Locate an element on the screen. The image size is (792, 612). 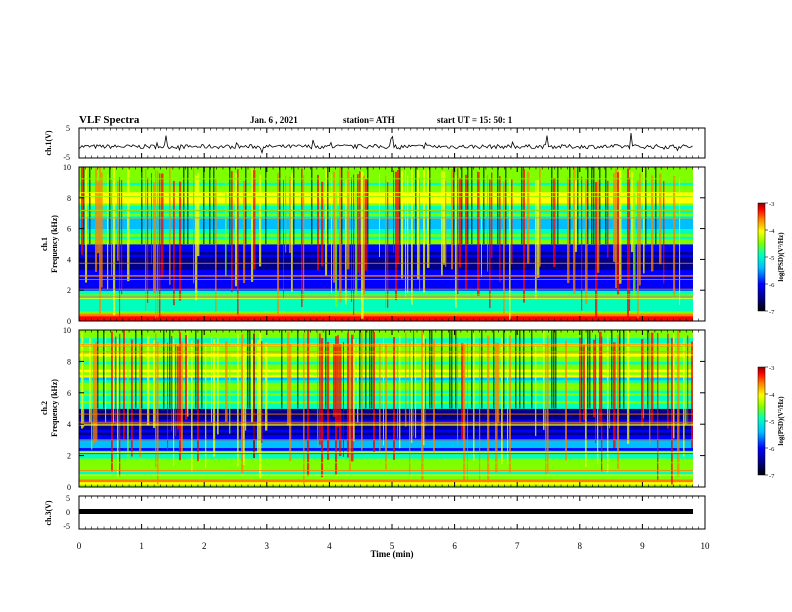
ch3-voltage-ytick-label: 0 is located at coordinates (68, 512).